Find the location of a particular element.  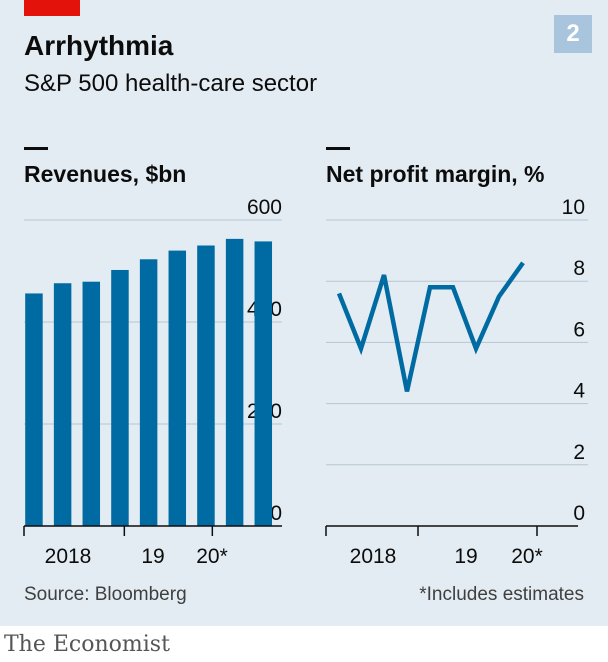

line-y-tick-label: 6 is located at coordinates (579, 329).